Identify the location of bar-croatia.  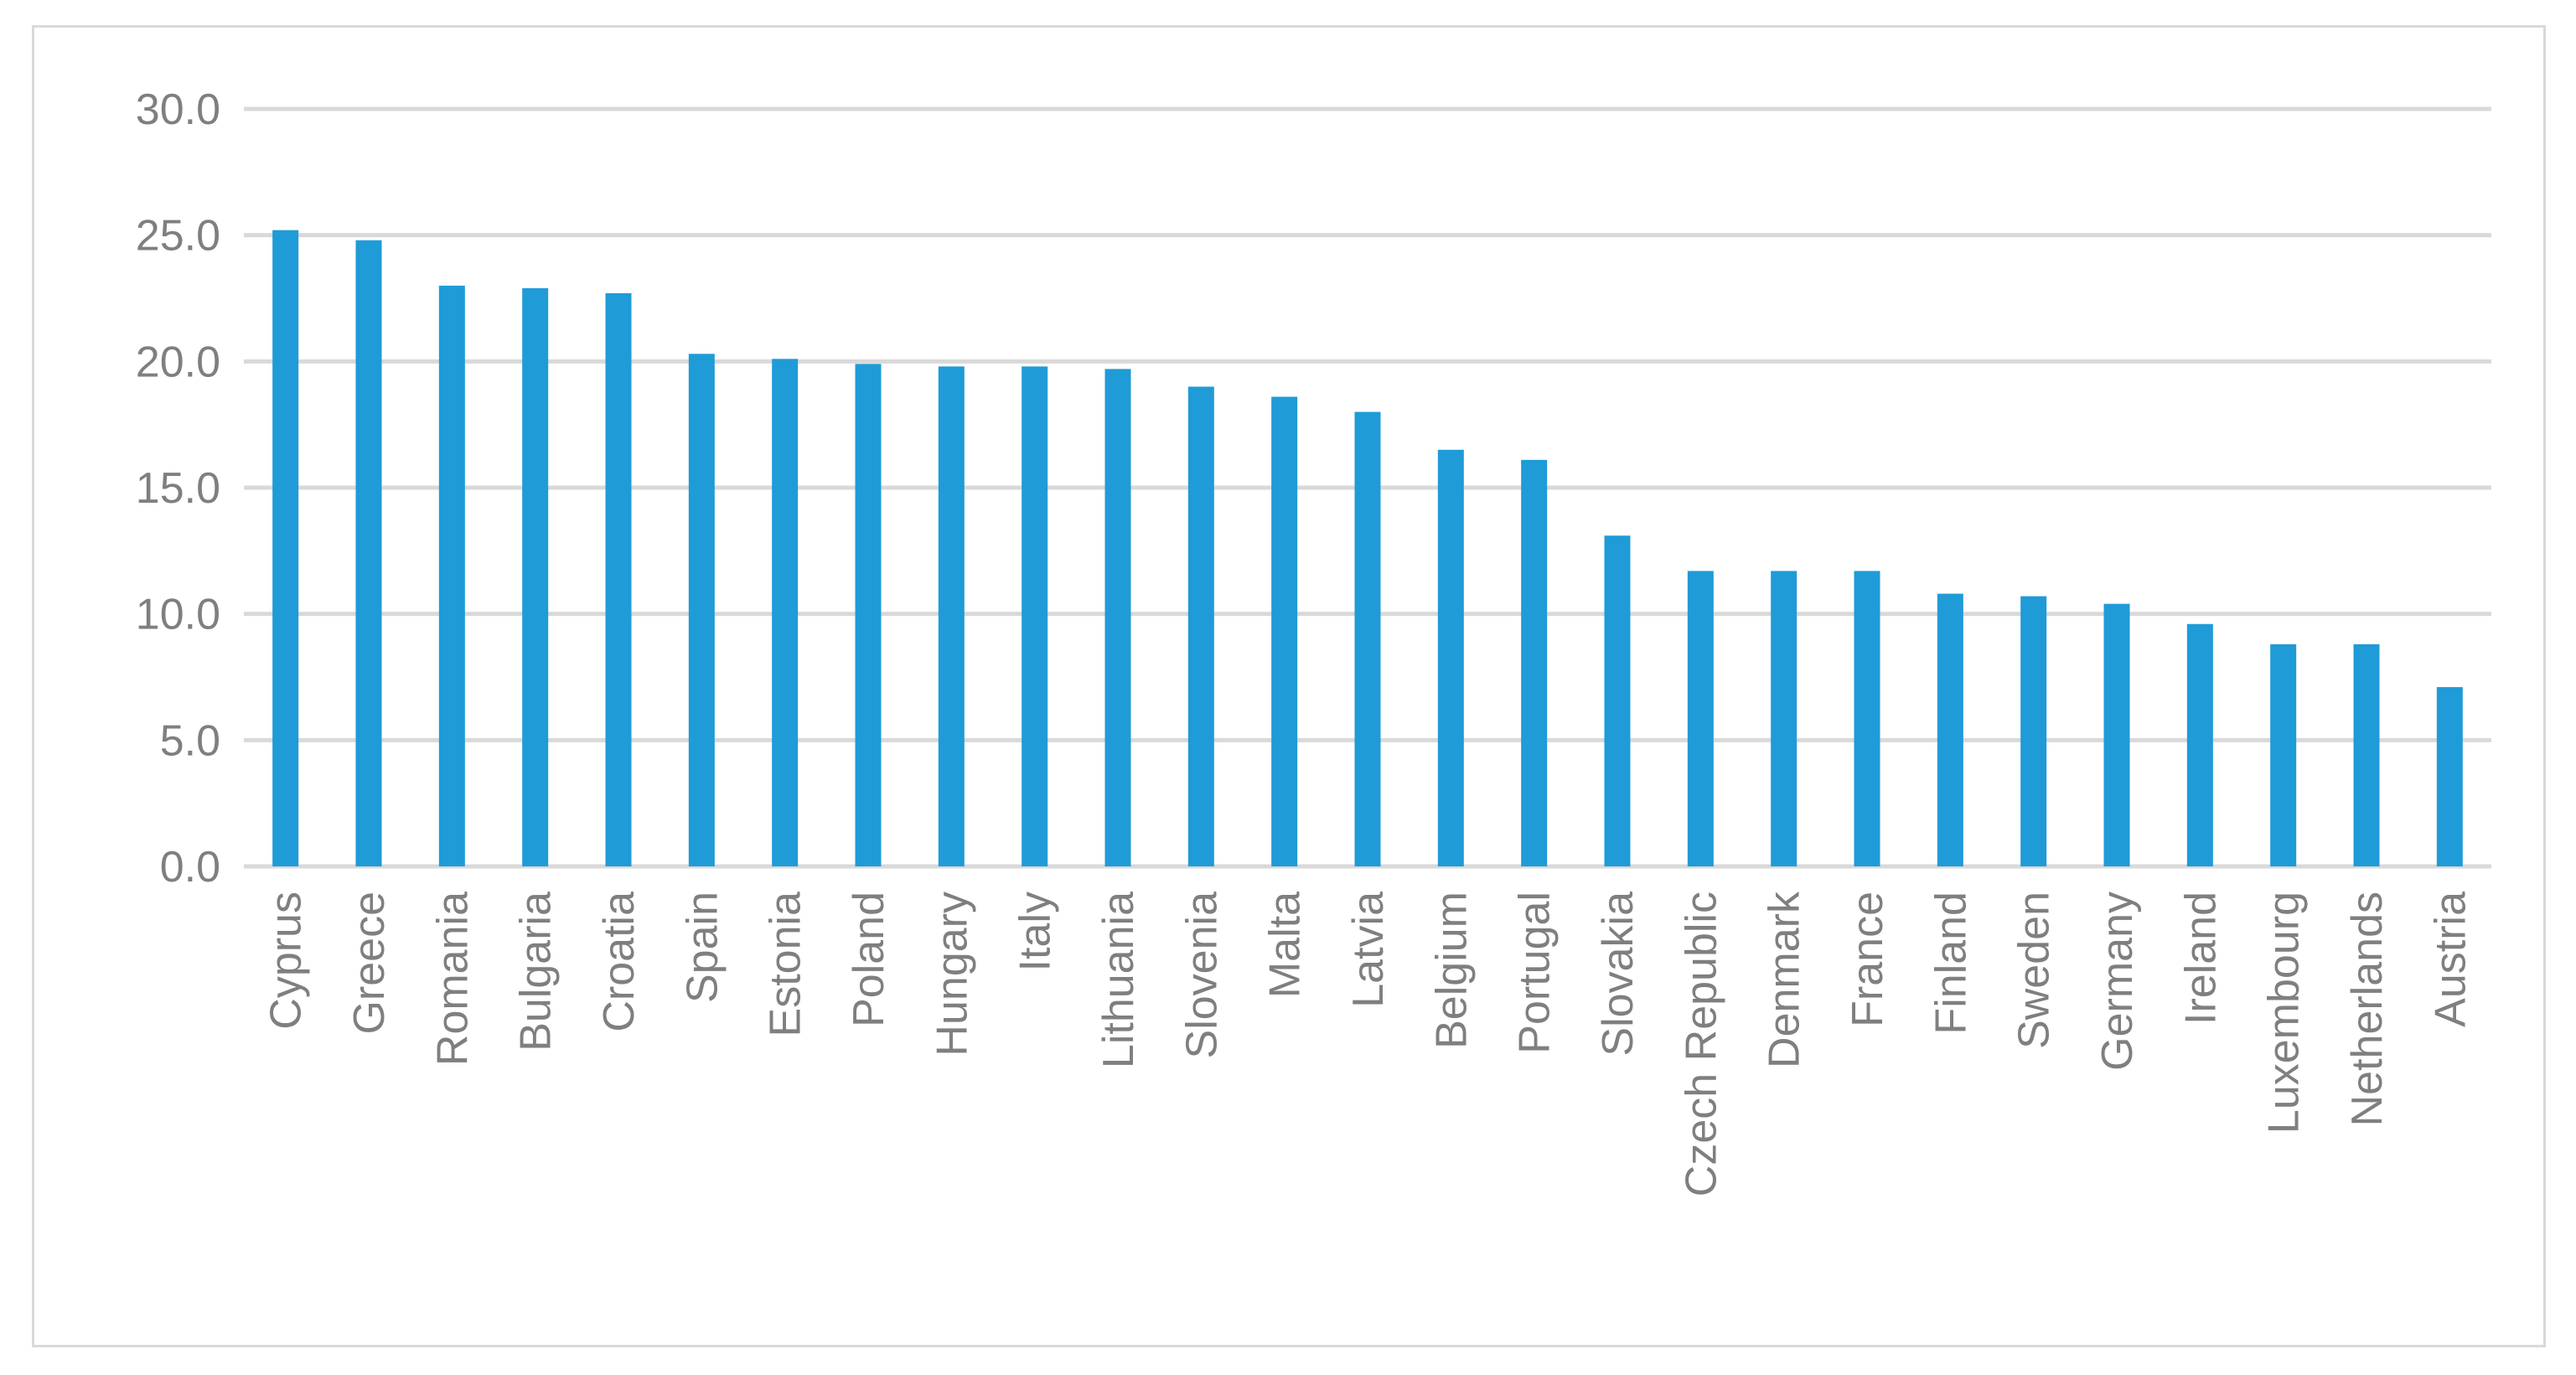
(618, 579).